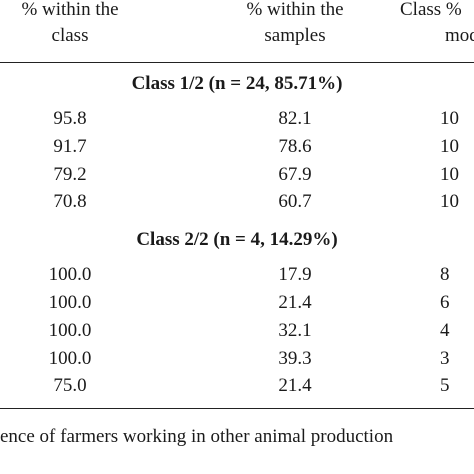 The width and height of the screenshot is (474, 474). What do you see at coordinates (445, 302) in the screenshot?
I see `cell: 6` at bounding box center [445, 302].